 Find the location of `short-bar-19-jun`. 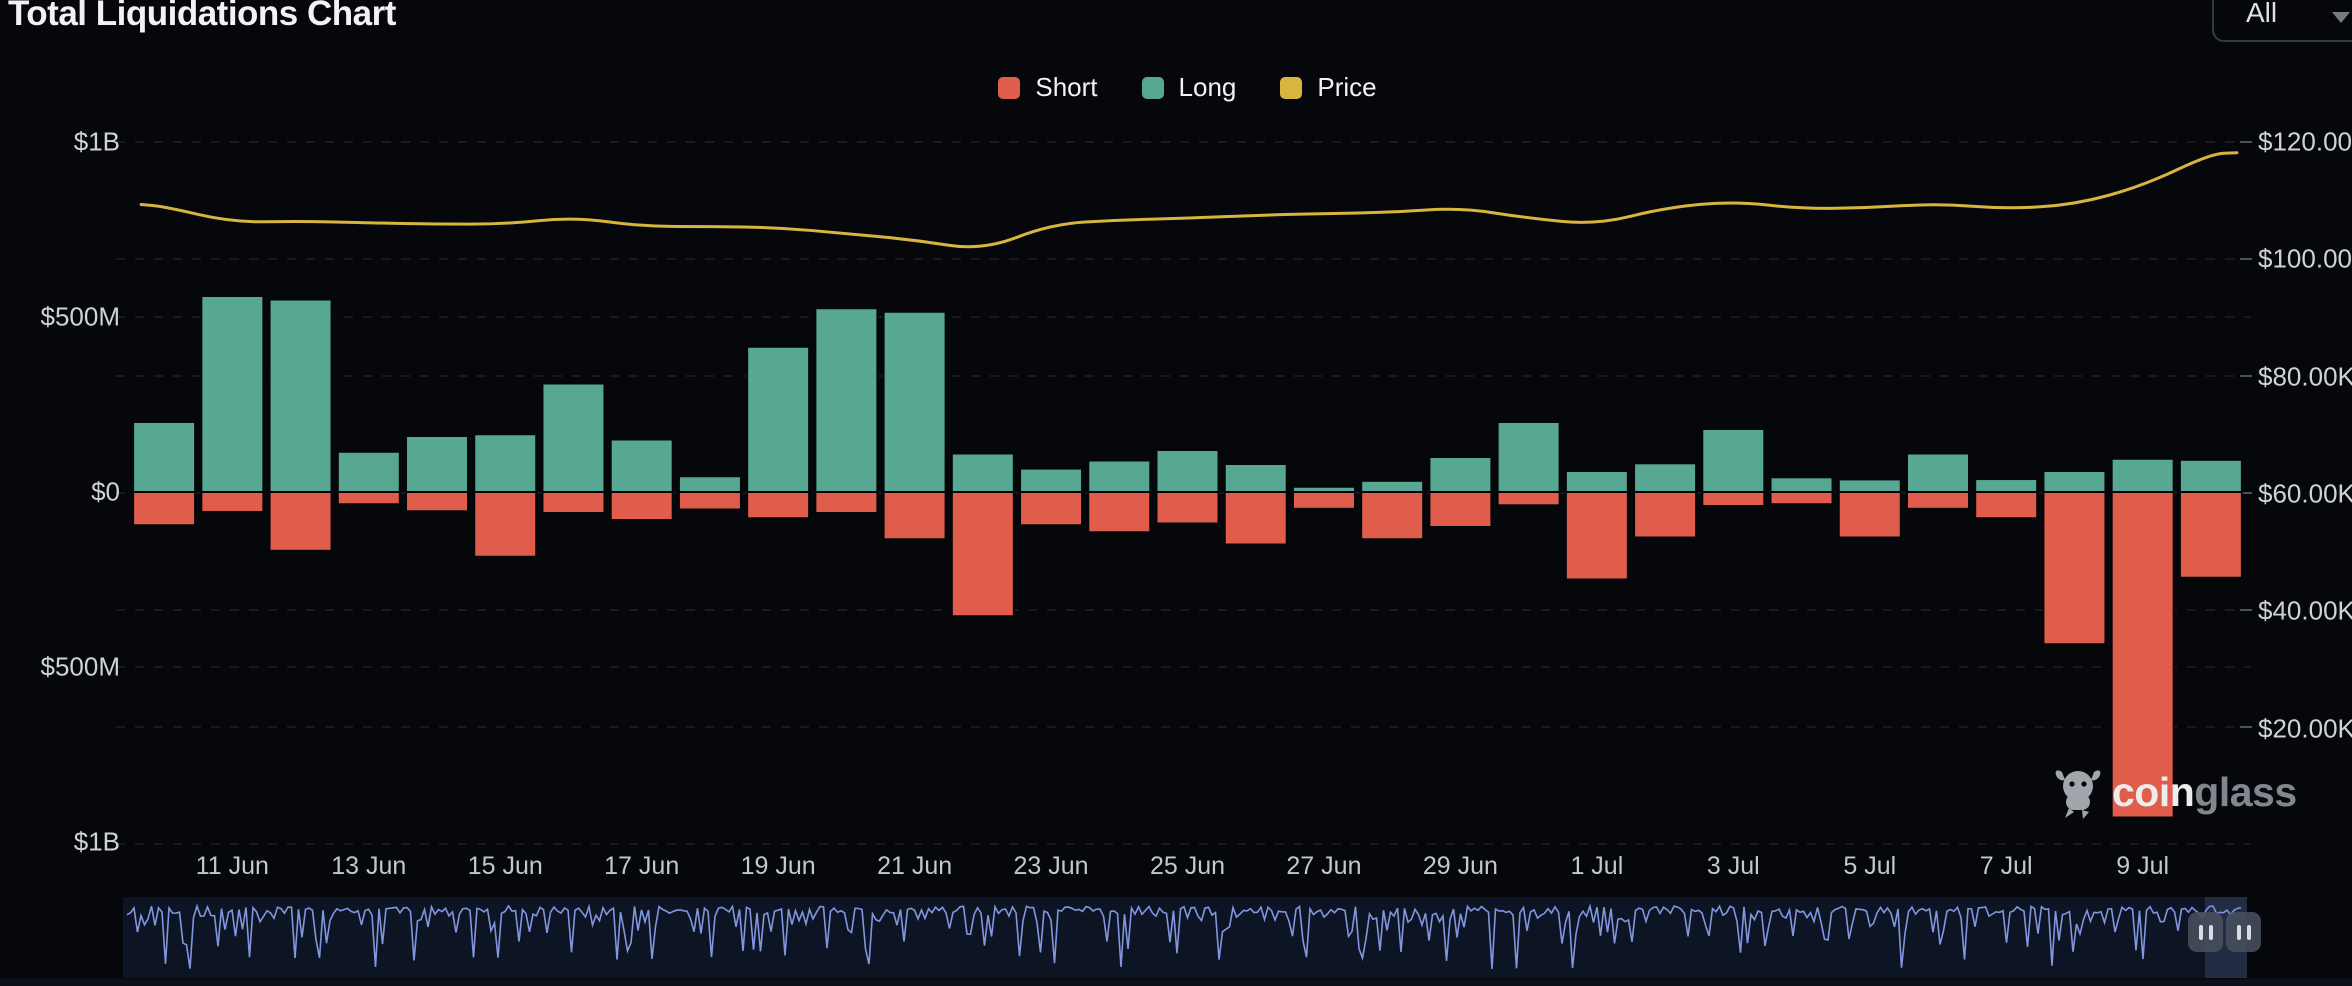

short-bar-19-jun is located at coordinates (778, 505).